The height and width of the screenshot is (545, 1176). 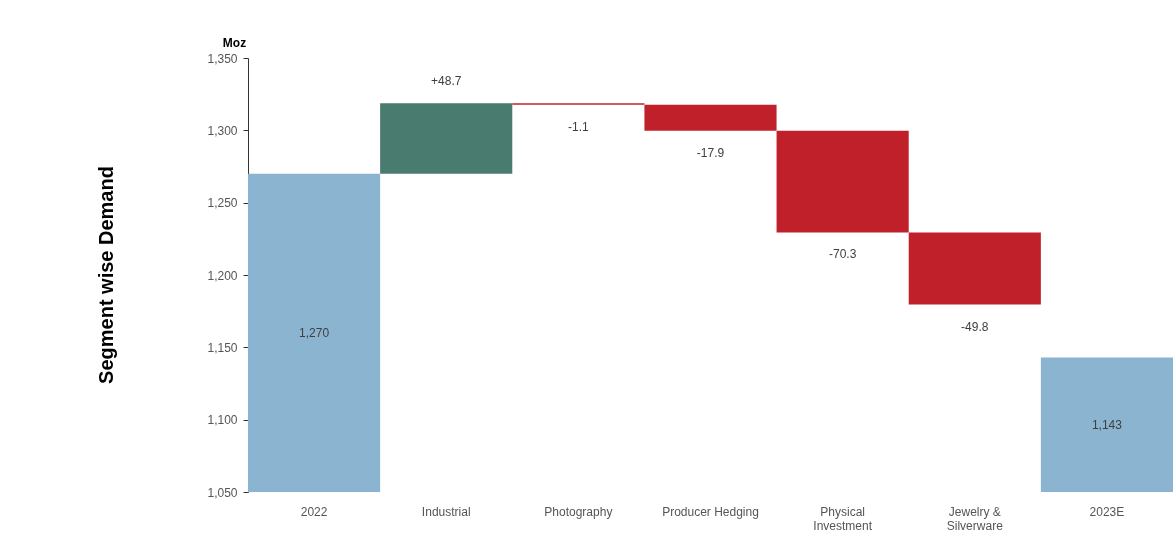 What do you see at coordinates (843, 518) in the screenshot?
I see `x-tick-label: Physical Investment` at bounding box center [843, 518].